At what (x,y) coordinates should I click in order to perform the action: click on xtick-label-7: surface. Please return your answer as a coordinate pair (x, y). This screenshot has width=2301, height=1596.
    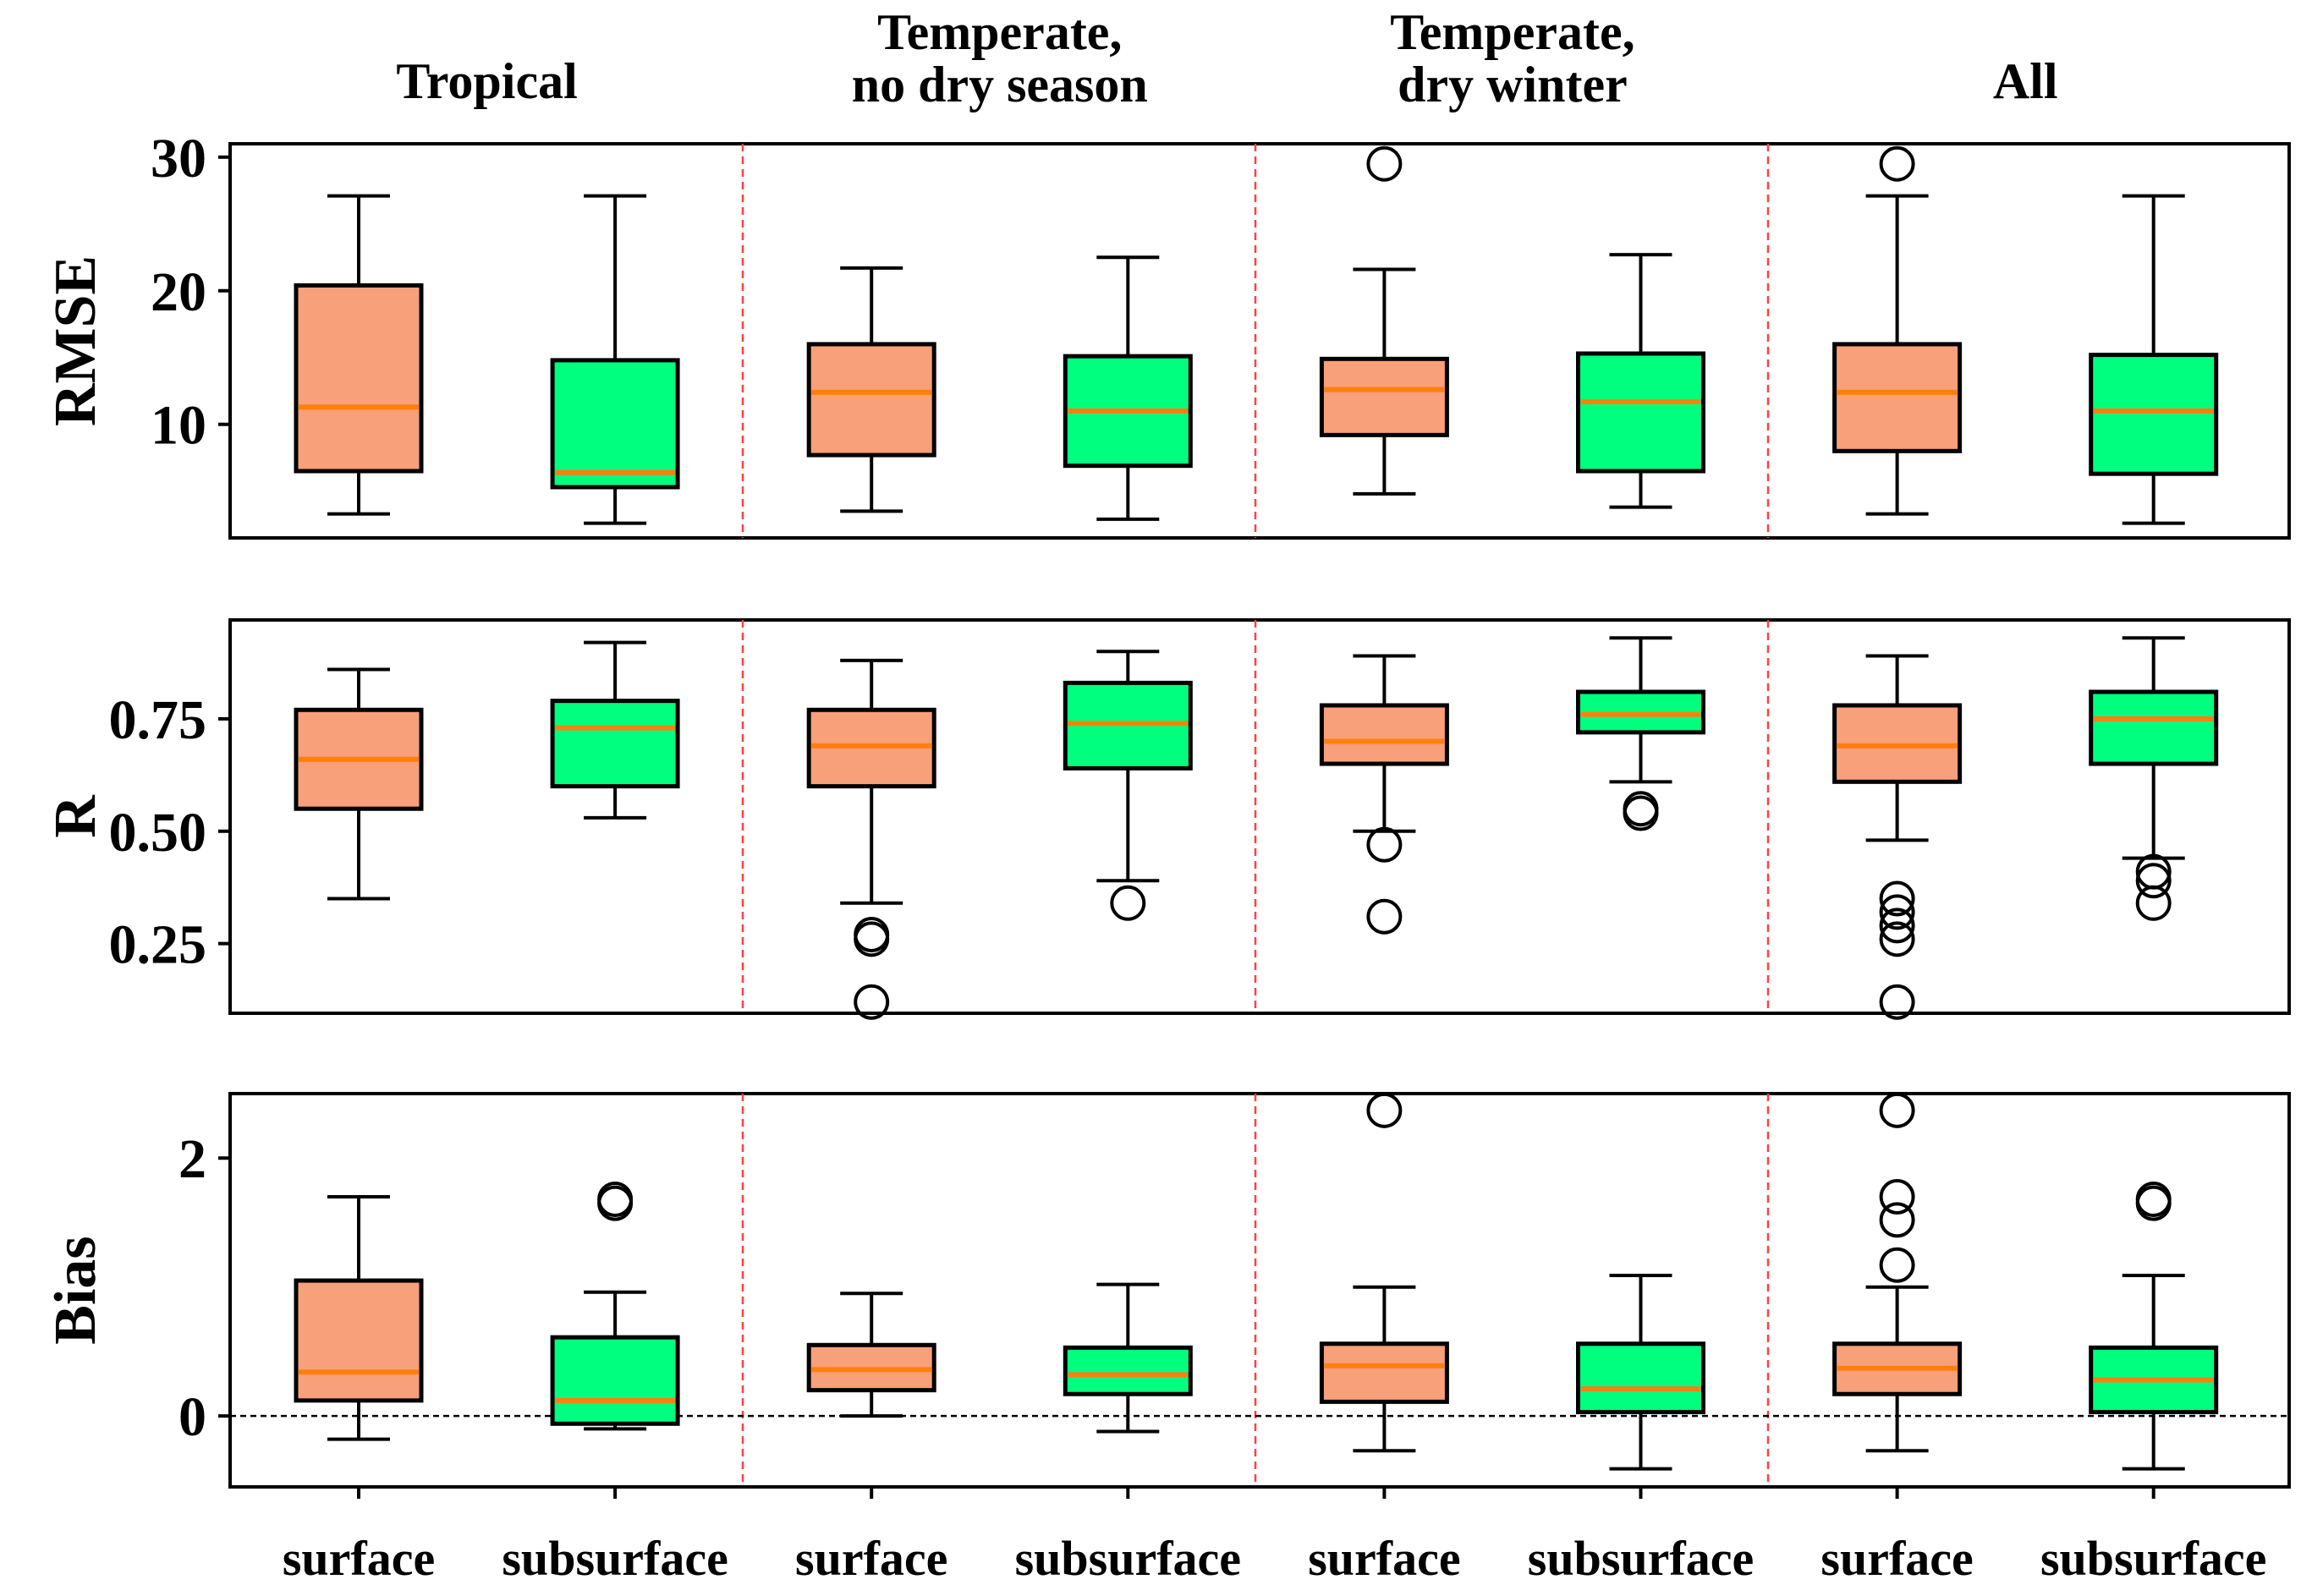
    Looking at the image, I should click on (1896, 1558).